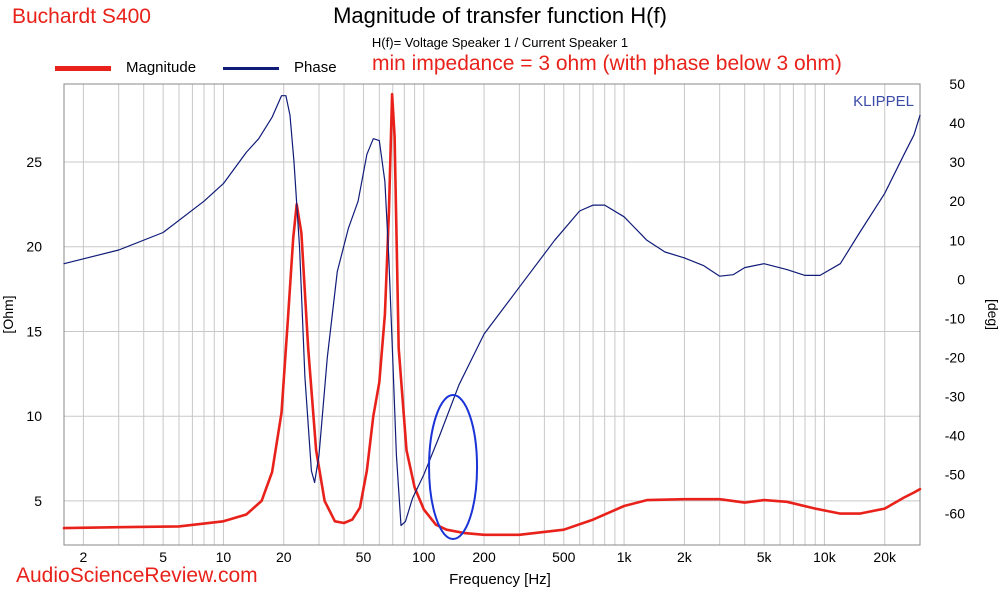 The width and height of the screenshot is (1000, 600). I want to click on legend-magnitude-swatch, so click(83, 68).